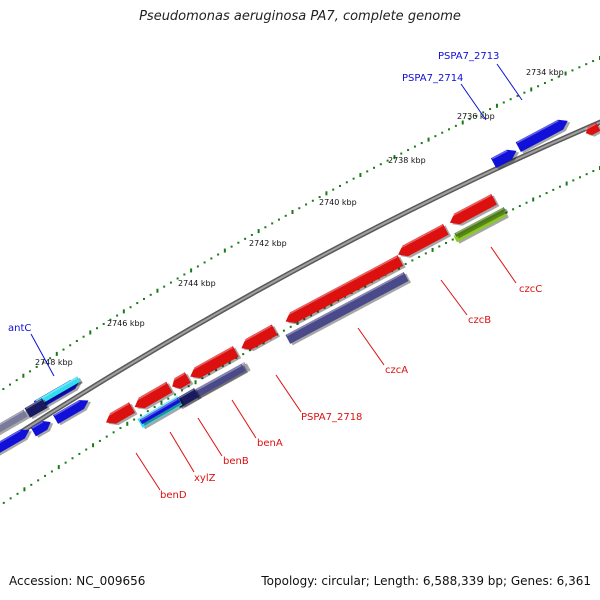 This screenshot has width=600, height=600. What do you see at coordinates (479, 320) in the screenshot?
I see `gene-label-czcb: czcB` at bounding box center [479, 320].